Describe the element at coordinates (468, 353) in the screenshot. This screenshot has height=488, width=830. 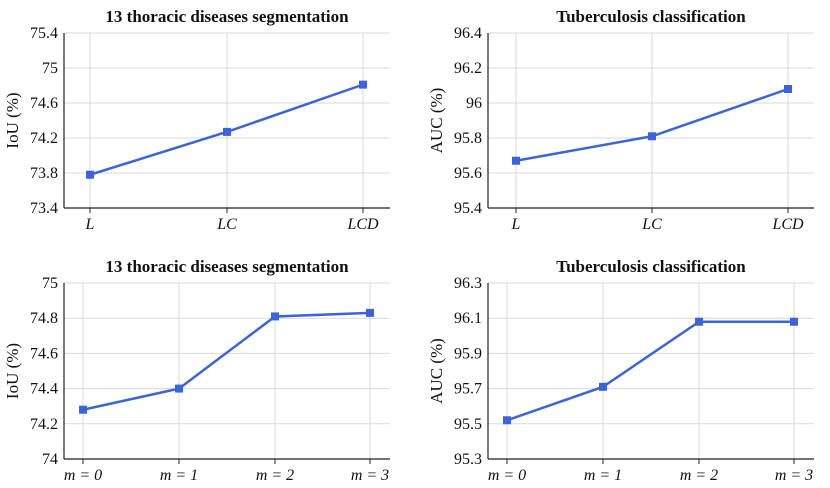
I see `y-tick-label: 95.9` at that location.